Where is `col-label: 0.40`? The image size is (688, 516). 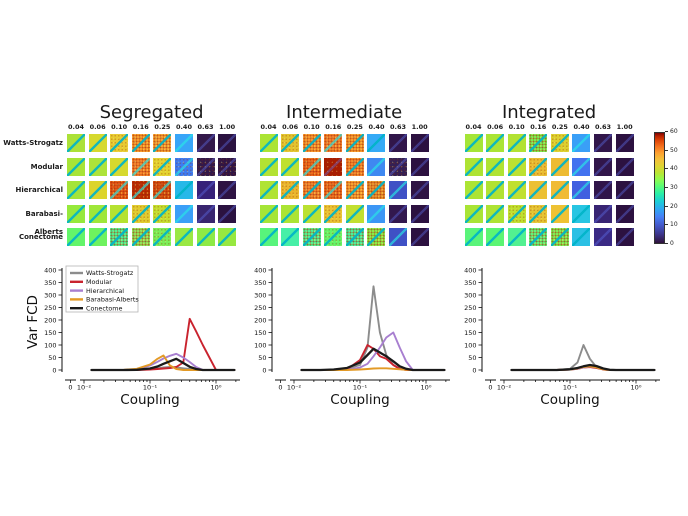
col-label: 0.40 is located at coordinates (376, 127).